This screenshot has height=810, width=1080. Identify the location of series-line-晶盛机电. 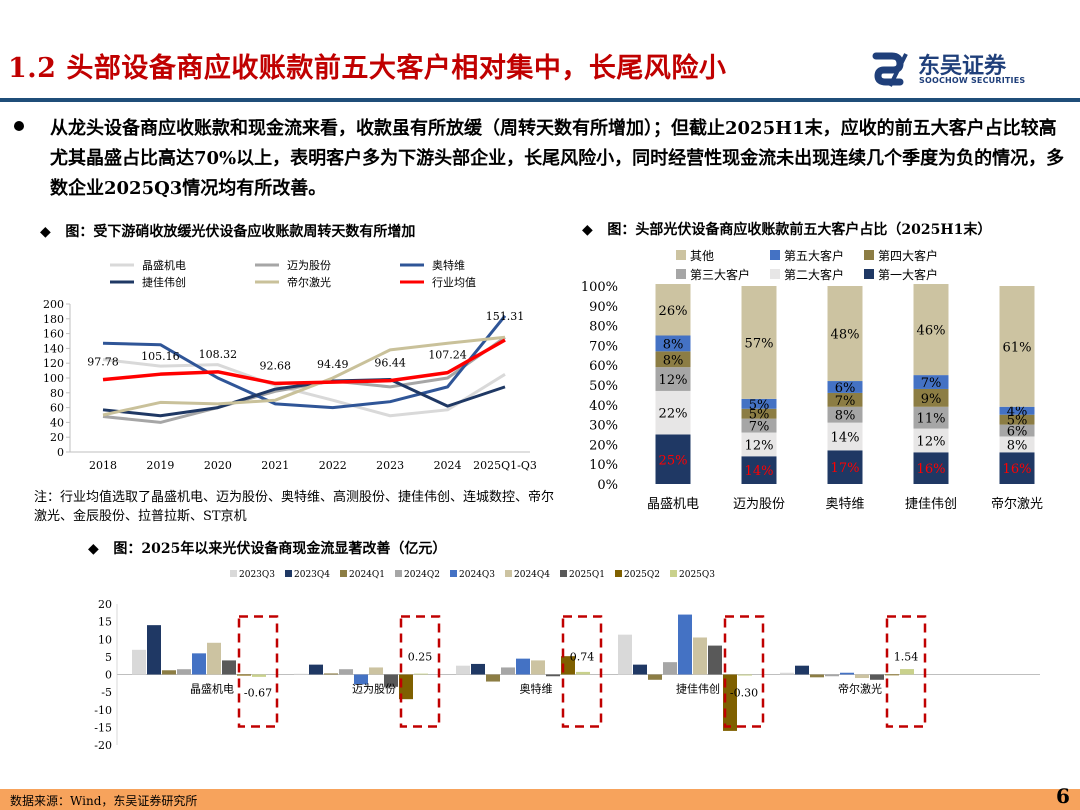
(304, 388).